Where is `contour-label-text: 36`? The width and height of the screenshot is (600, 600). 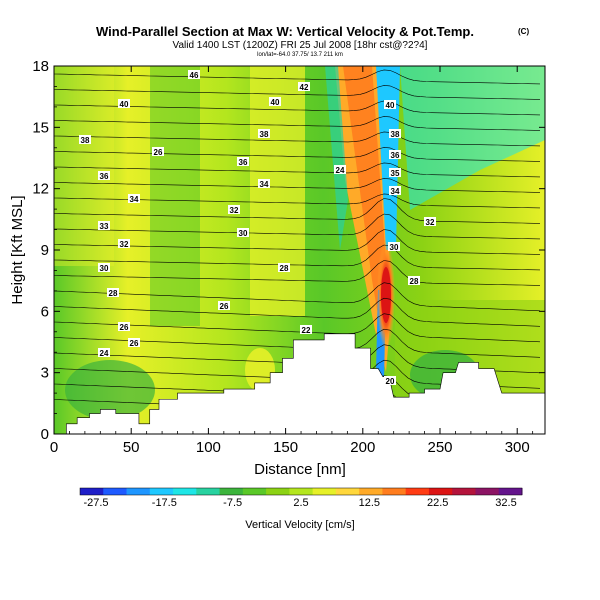
contour-label-text: 36 is located at coordinates (395, 155).